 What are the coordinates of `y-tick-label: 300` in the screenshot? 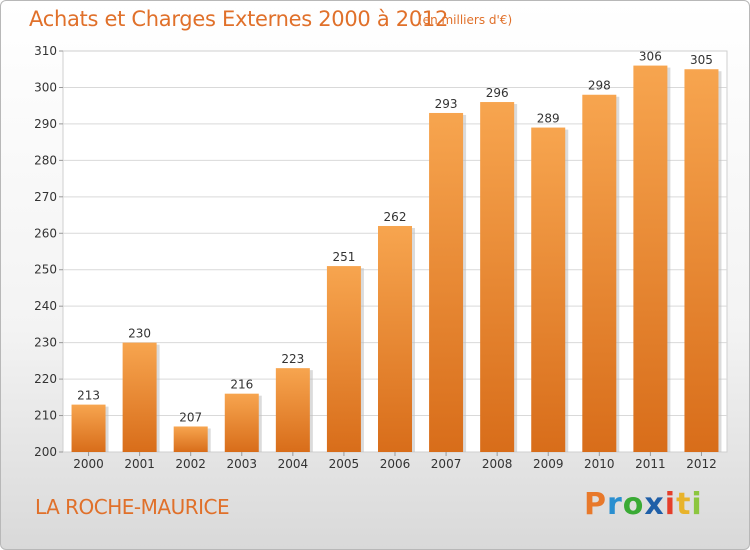 It's located at (45, 87).